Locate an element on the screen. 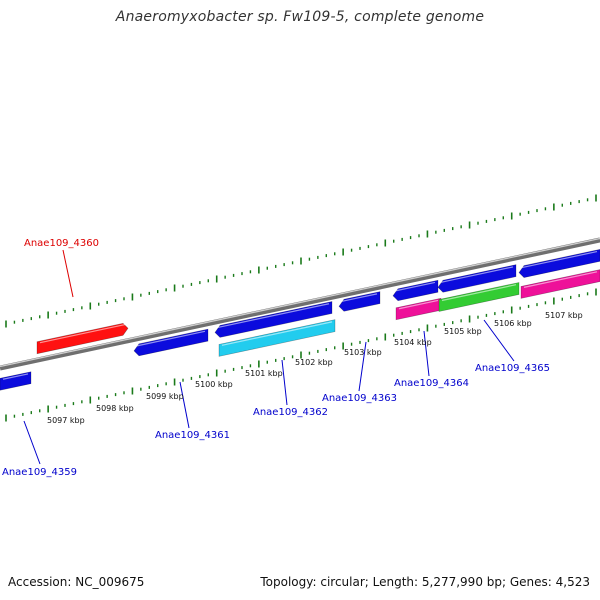 Image resolution: width=600 pixels, height=600 pixels. gene-4362-arrow-highlight is located at coordinates (277, 333).